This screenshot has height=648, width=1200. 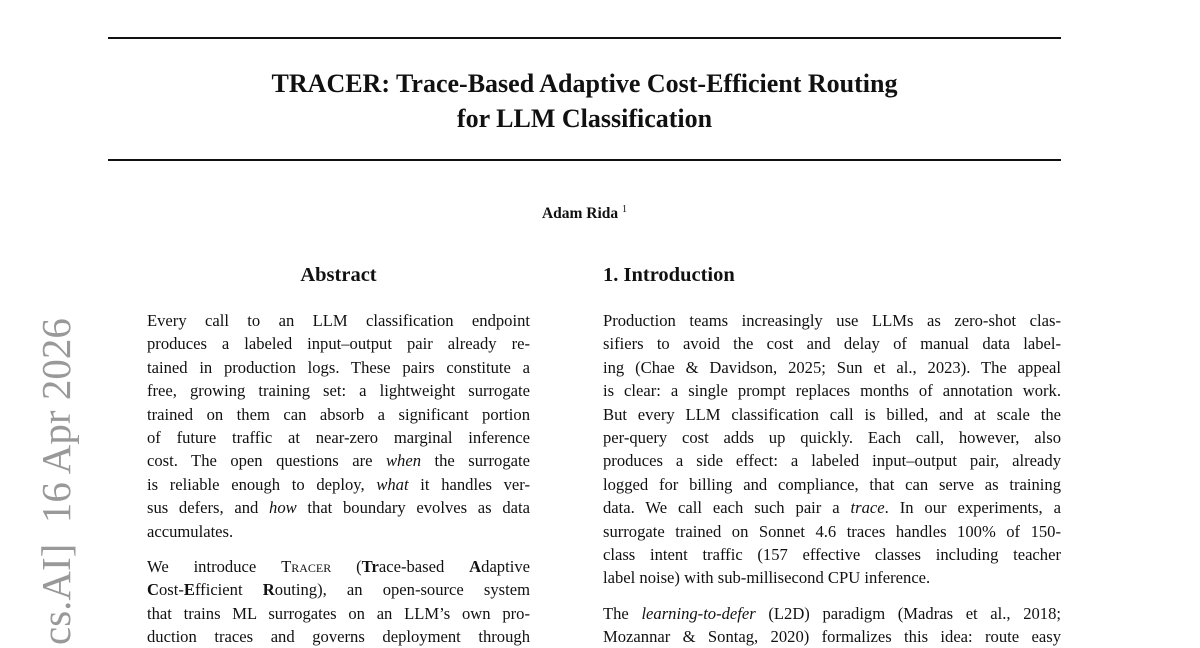 What do you see at coordinates (392, 484) in the screenshot?
I see `emphasis: what` at bounding box center [392, 484].